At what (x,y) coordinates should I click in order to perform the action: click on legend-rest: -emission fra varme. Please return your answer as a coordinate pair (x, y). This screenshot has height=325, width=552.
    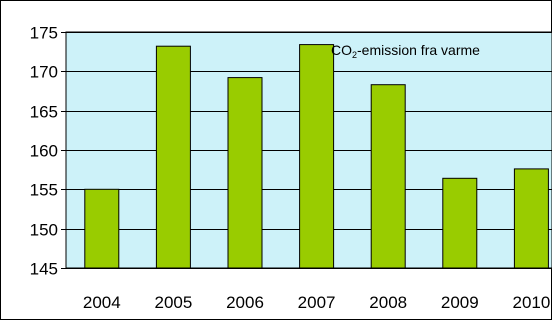
    Looking at the image, I should click on (418, 50).